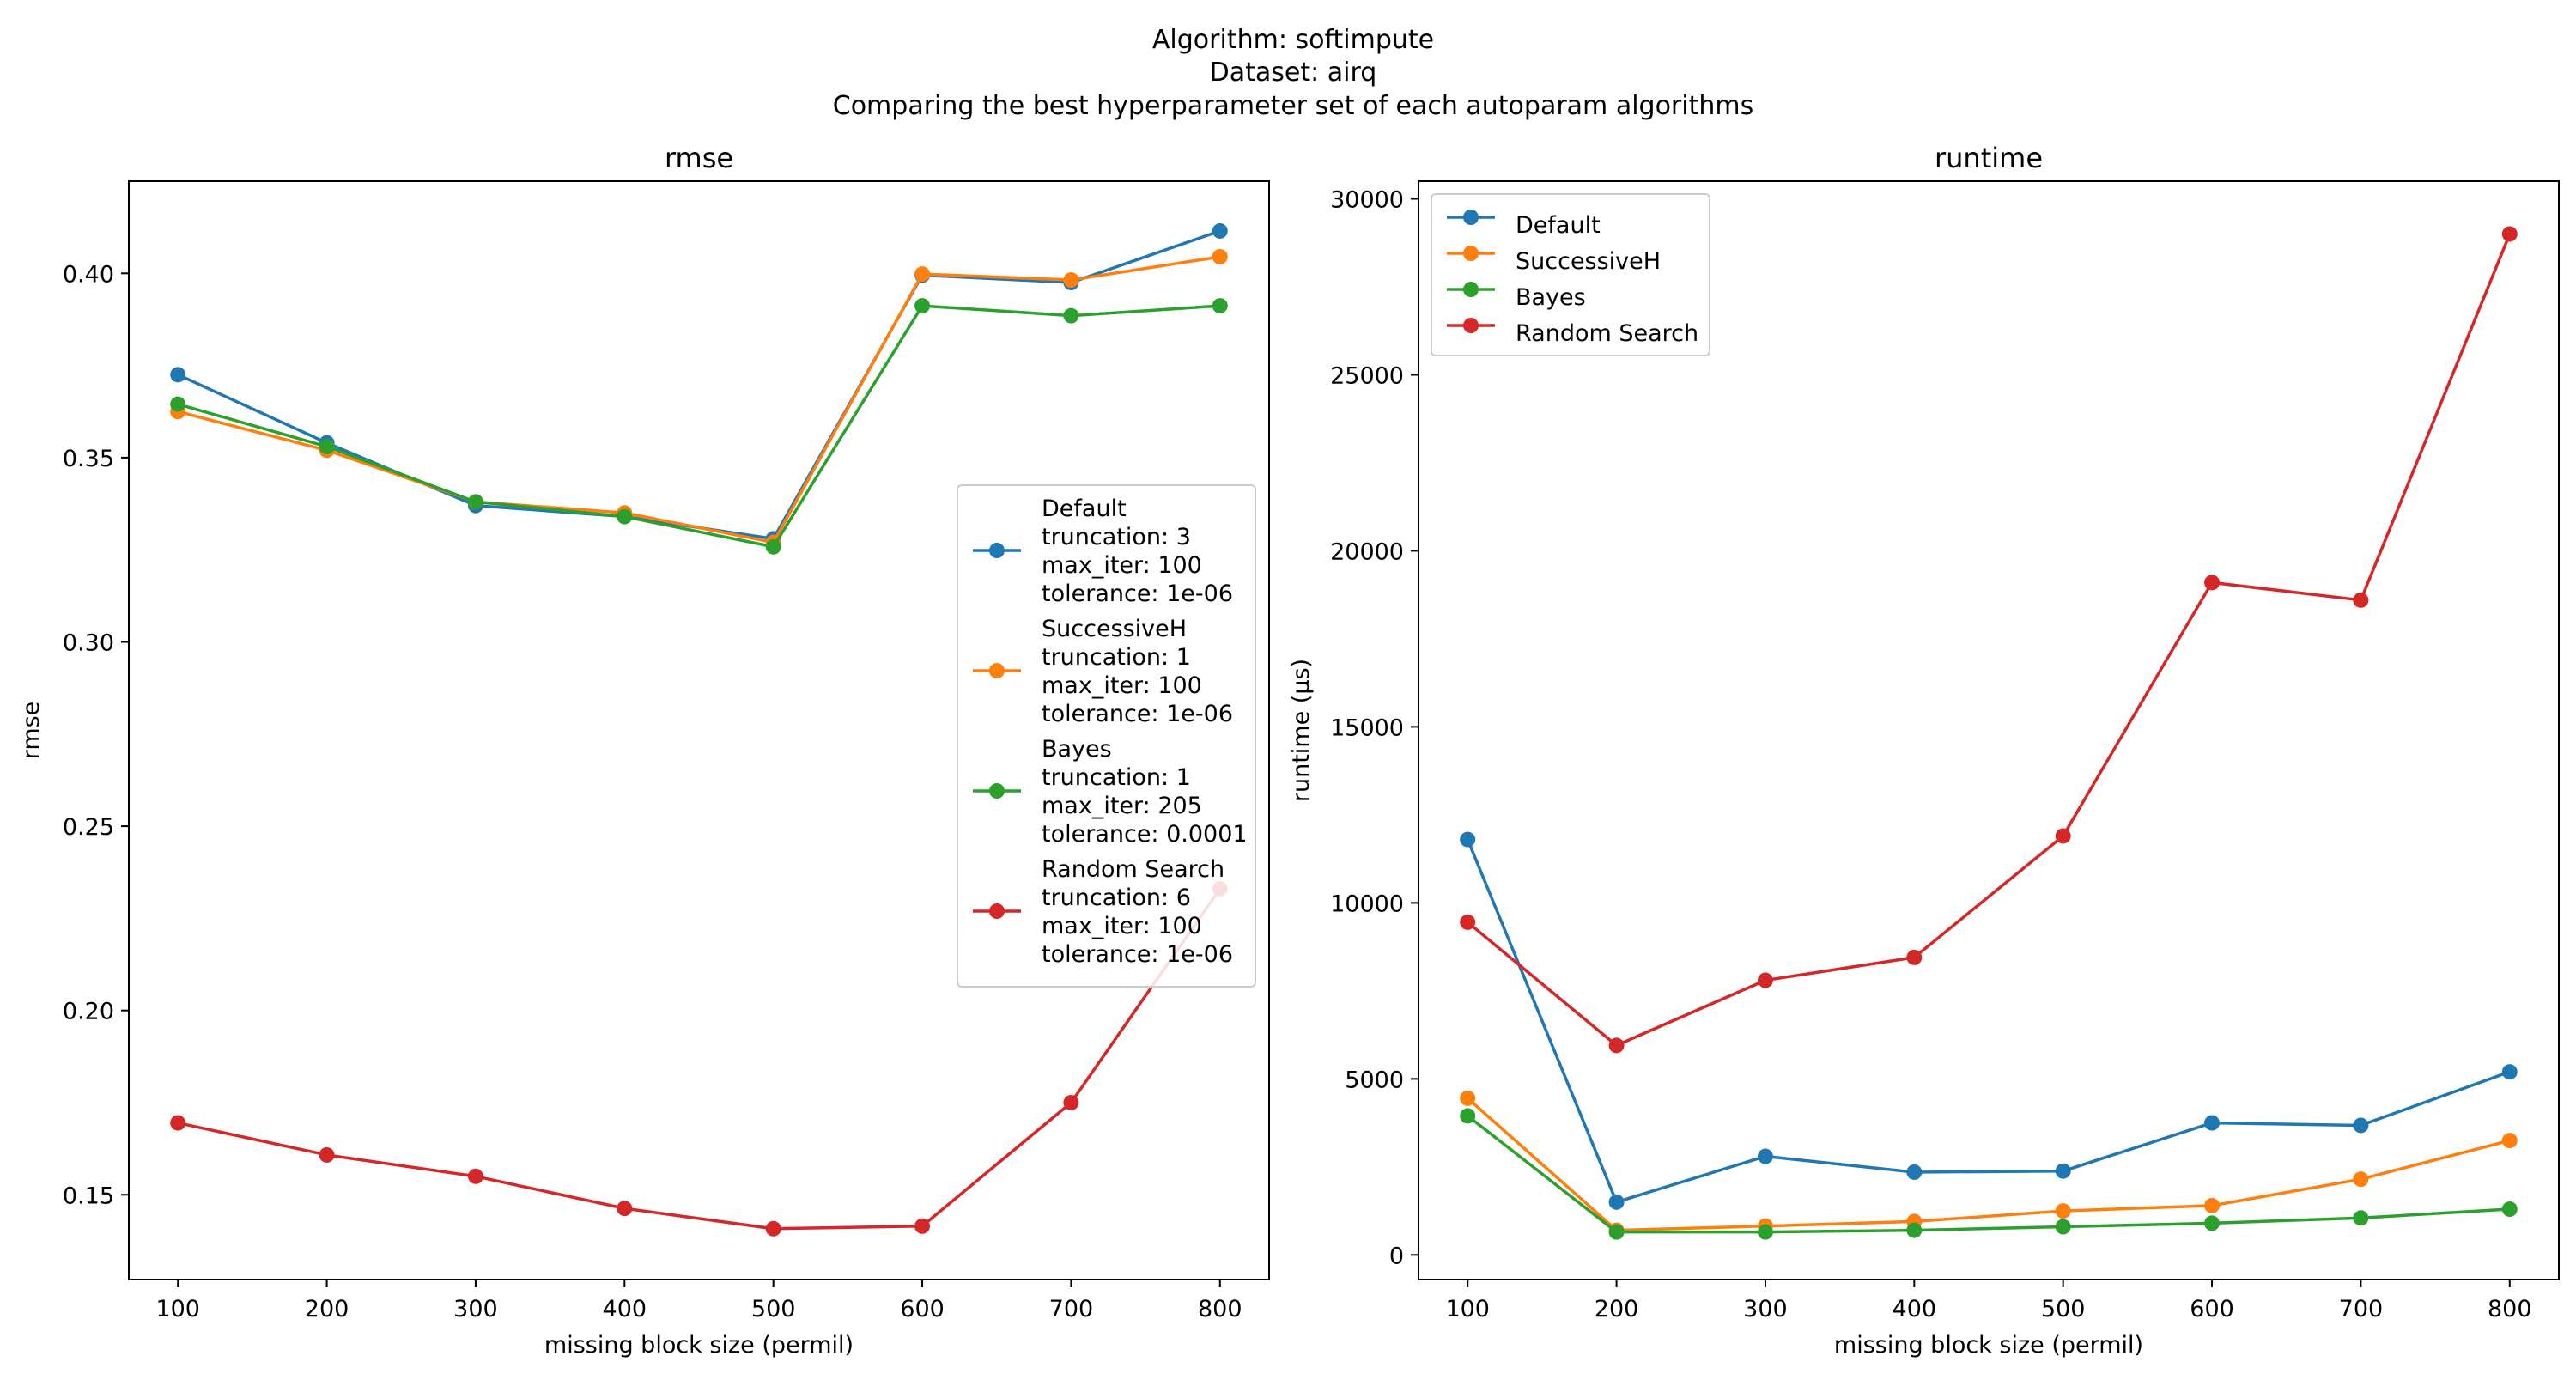 This screenshot has height=1374, width=2576. What do you see at coordinates (1396, 1256) in the screenshot?
I see `y-tick-label: 0` at bounding box center [1396, 1256].